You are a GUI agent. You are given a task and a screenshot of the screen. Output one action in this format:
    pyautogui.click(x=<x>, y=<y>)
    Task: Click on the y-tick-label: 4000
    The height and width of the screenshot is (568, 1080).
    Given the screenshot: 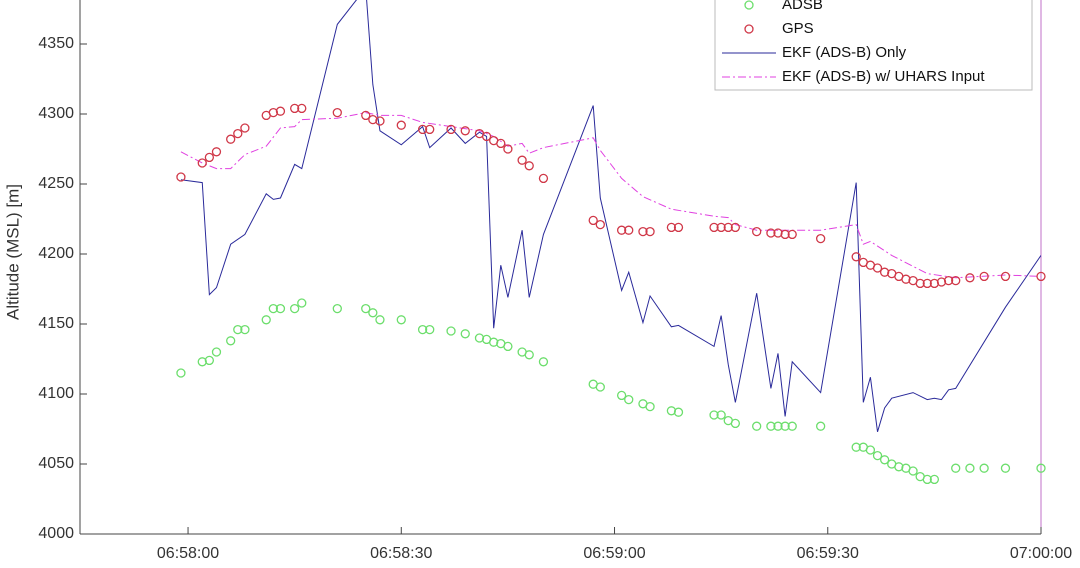 What is the action you would take?
    pyautogui.click(x=56, y=533)
    